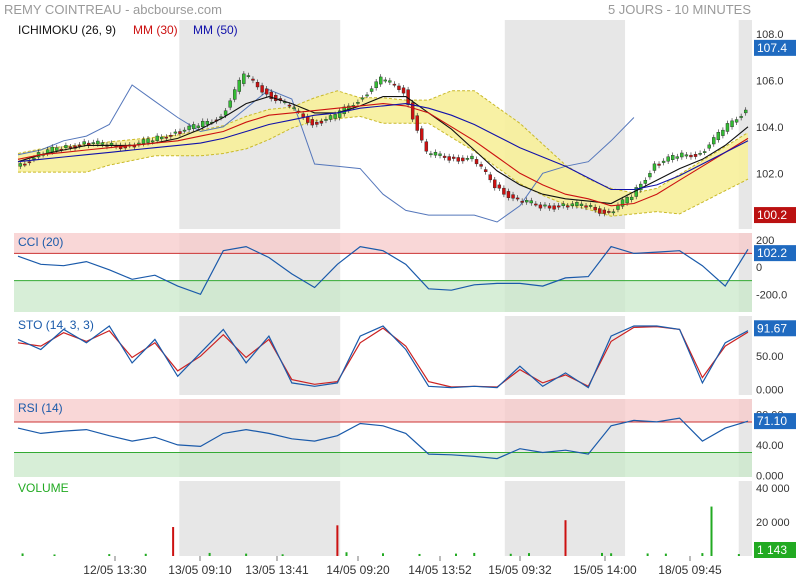  What do you see at coordinates (383, 464) in the screenshot?
I see `rsi-oversold-zone` at bounding box center [383, 464].